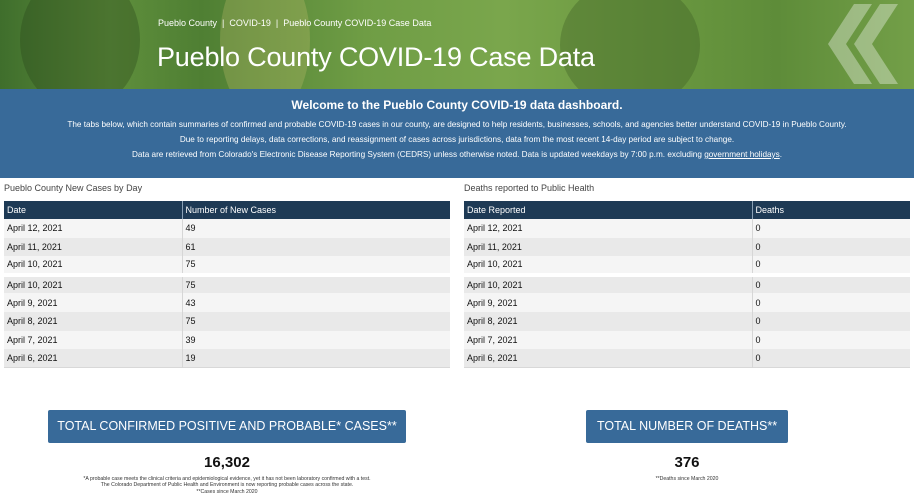 The width and height of the screenshot is (914, 504). I want to click on table-header-row: Date Reported Deaths, so click(687, 210).